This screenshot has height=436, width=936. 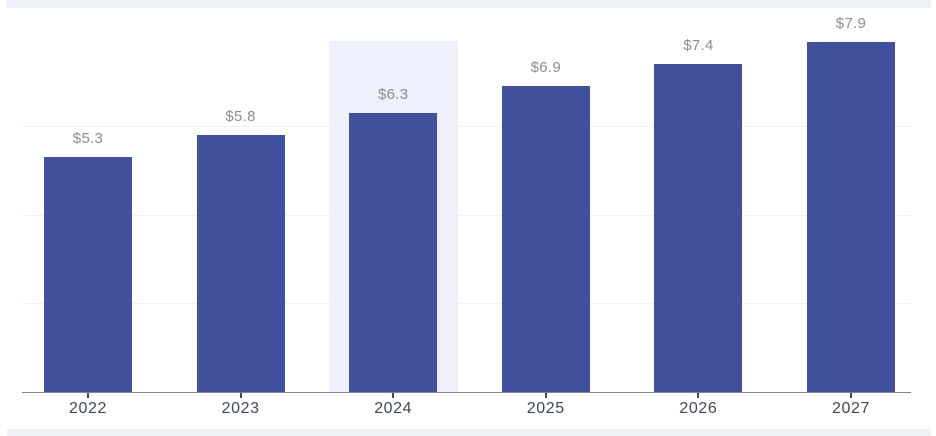 I want to click on x-axis-label: 2026, so click(x=698, y=408).